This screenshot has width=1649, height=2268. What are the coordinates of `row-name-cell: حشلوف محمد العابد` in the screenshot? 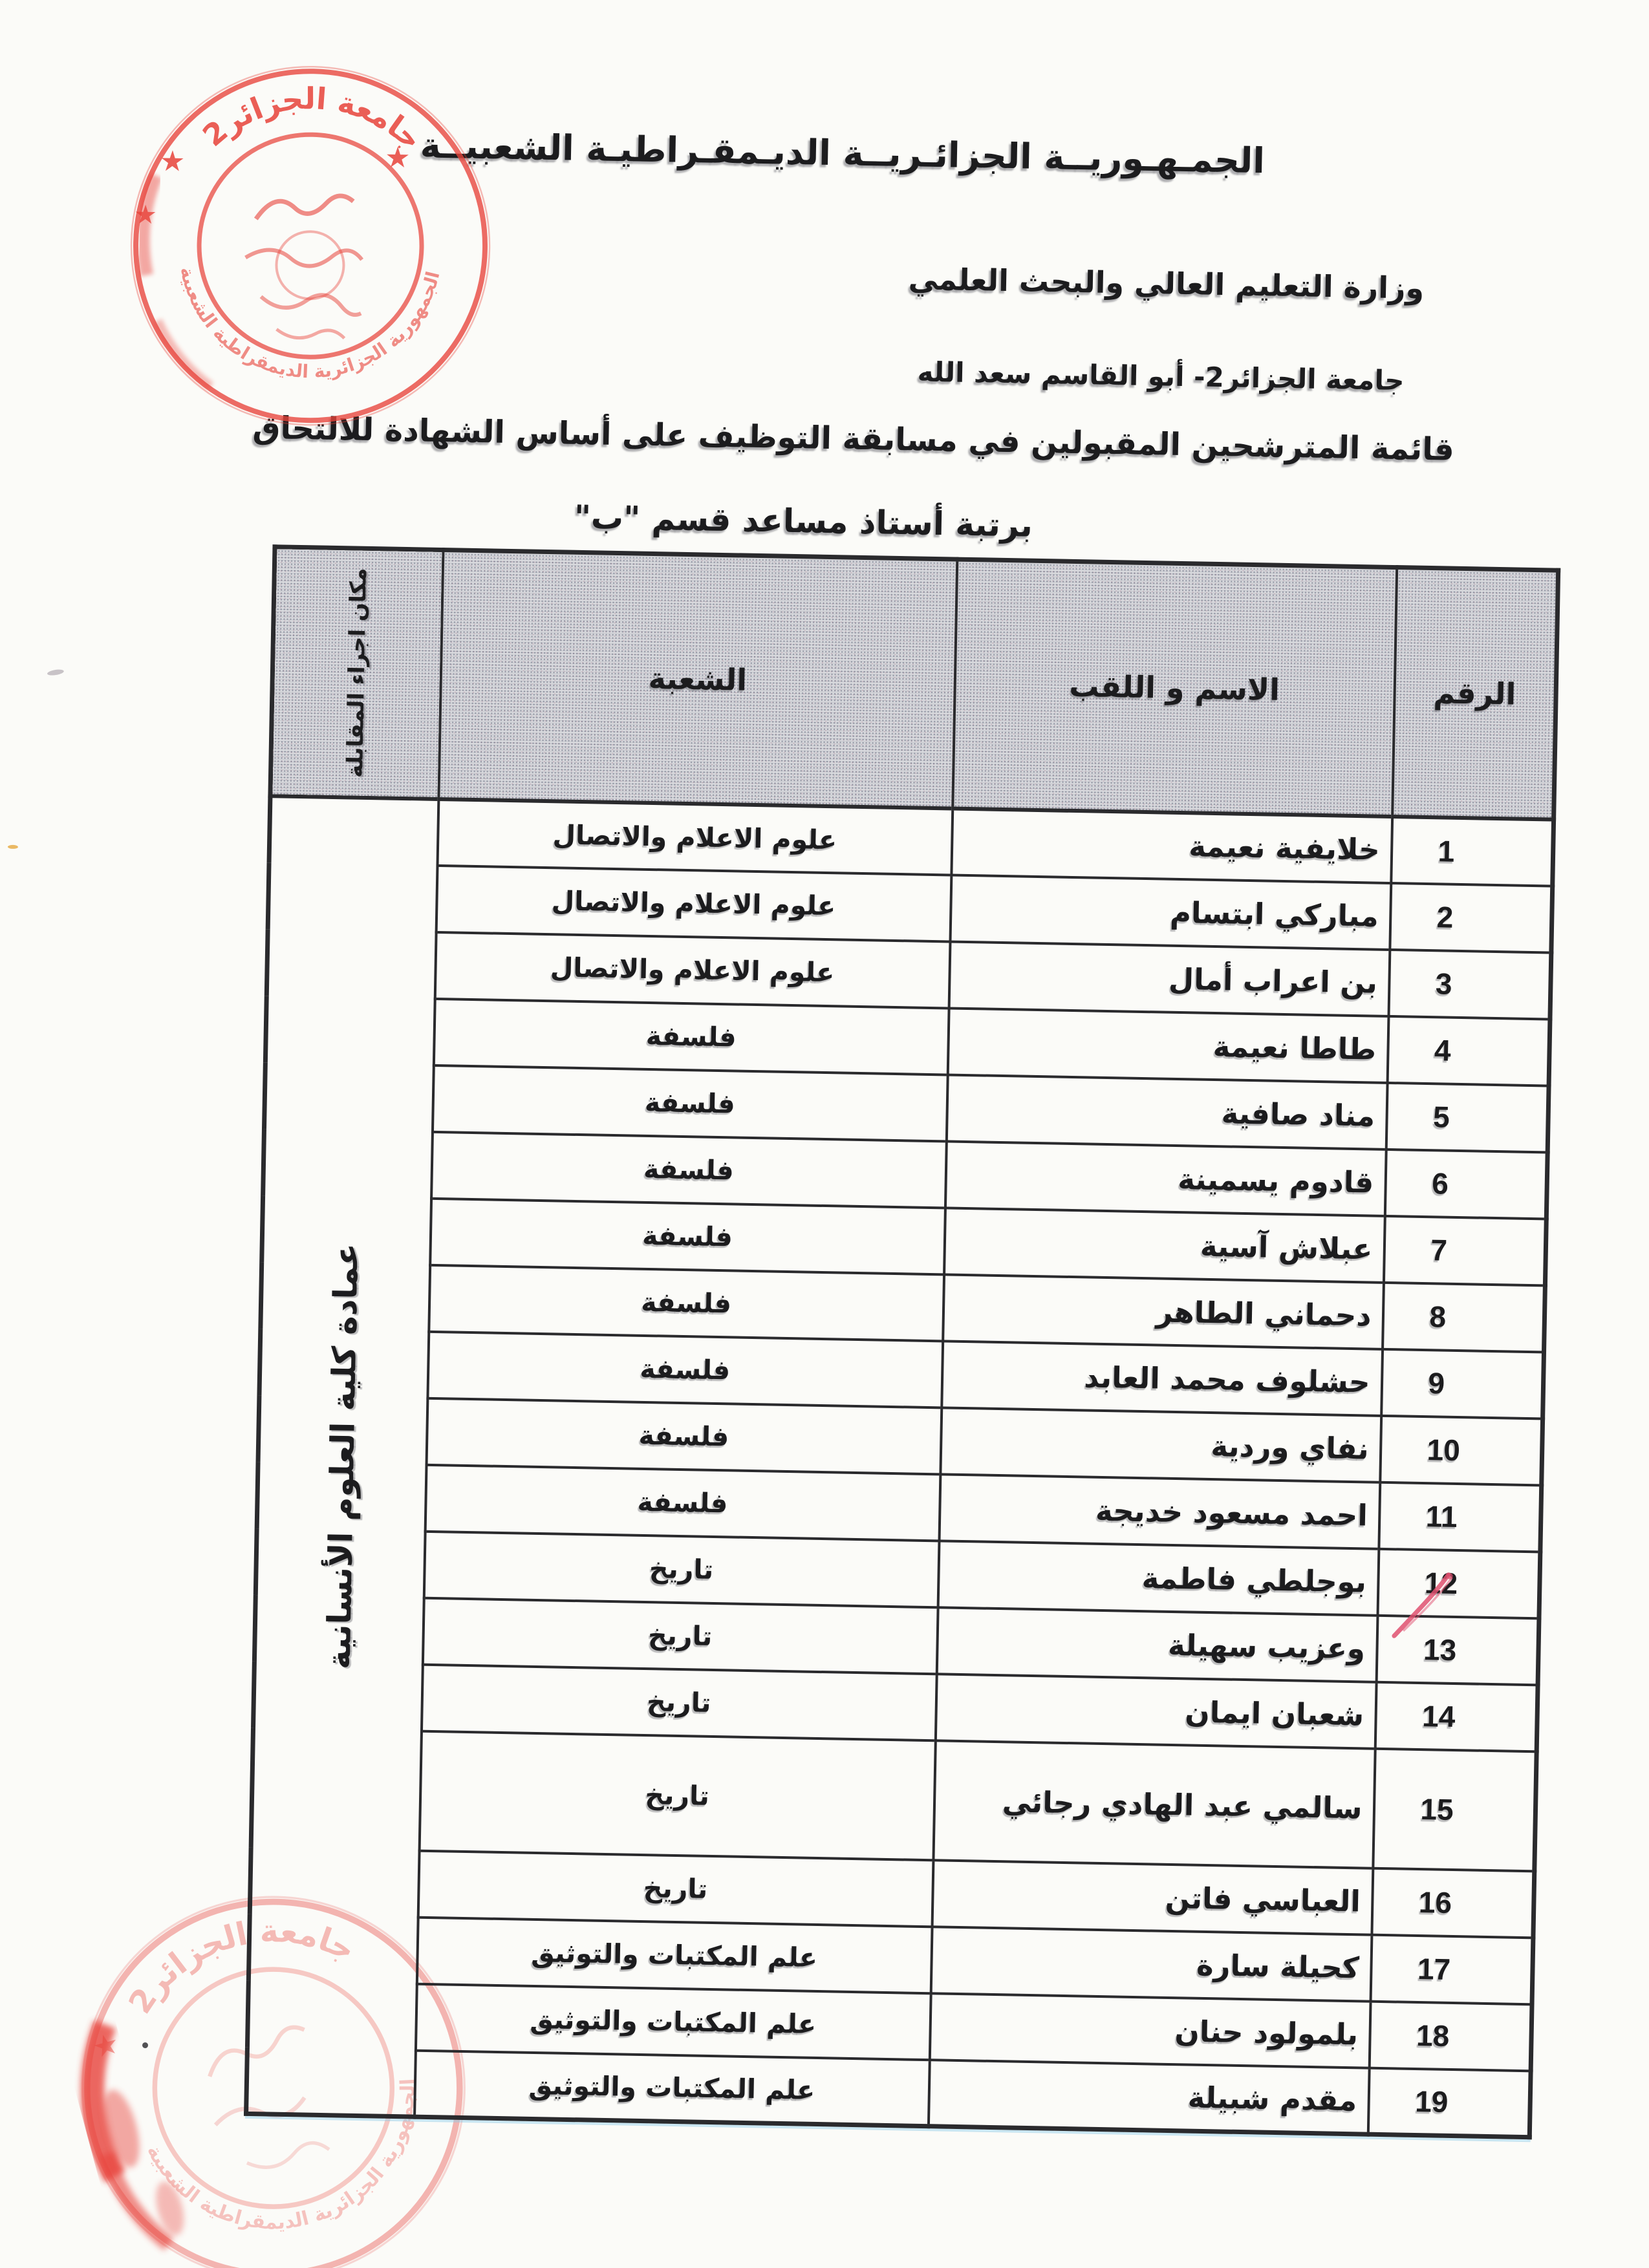 It's located at (1162, 1378).